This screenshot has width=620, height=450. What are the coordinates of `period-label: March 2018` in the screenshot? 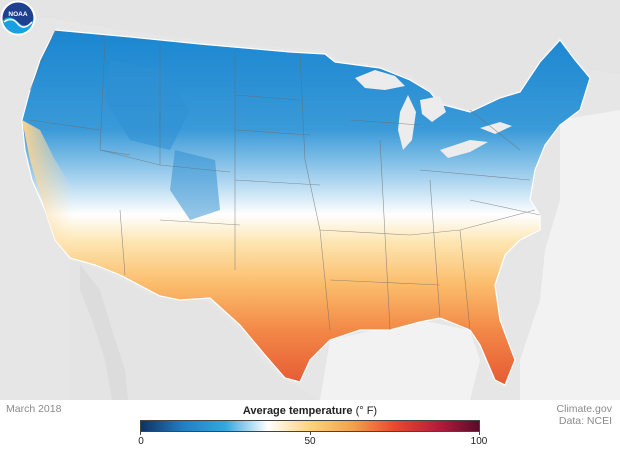 It's located at (34, 409).